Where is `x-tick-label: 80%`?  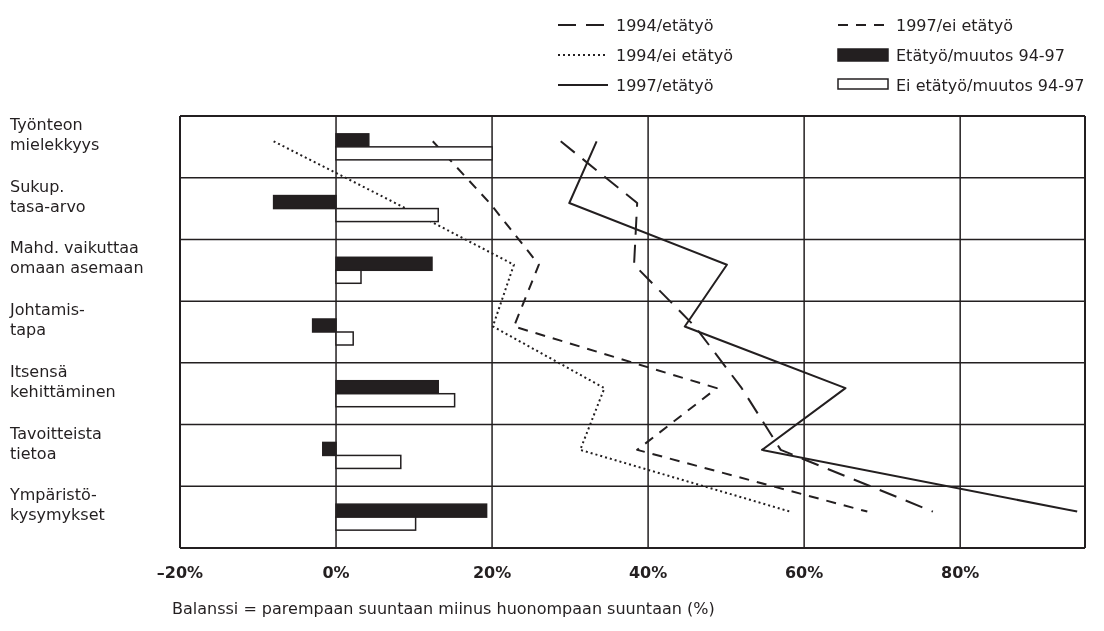
x-tick-label: 80% is located at coordinates (960, 572).